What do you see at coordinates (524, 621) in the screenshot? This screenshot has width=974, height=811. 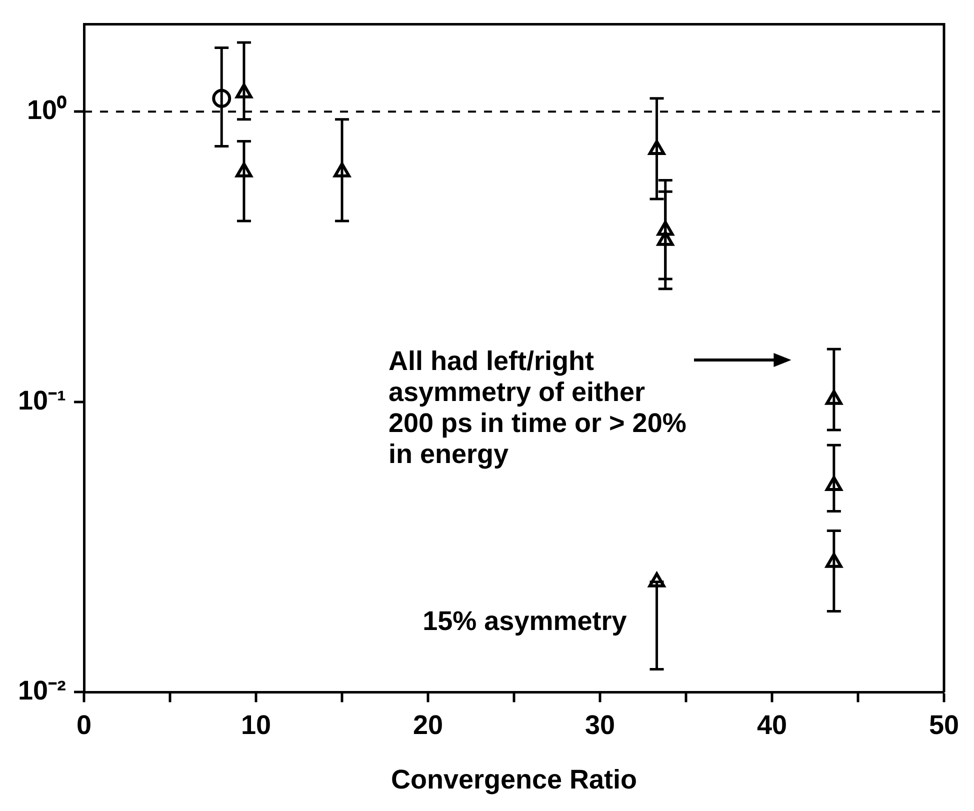 I see `annotation: 15% asymmetry` at bounding box center [524, 621].